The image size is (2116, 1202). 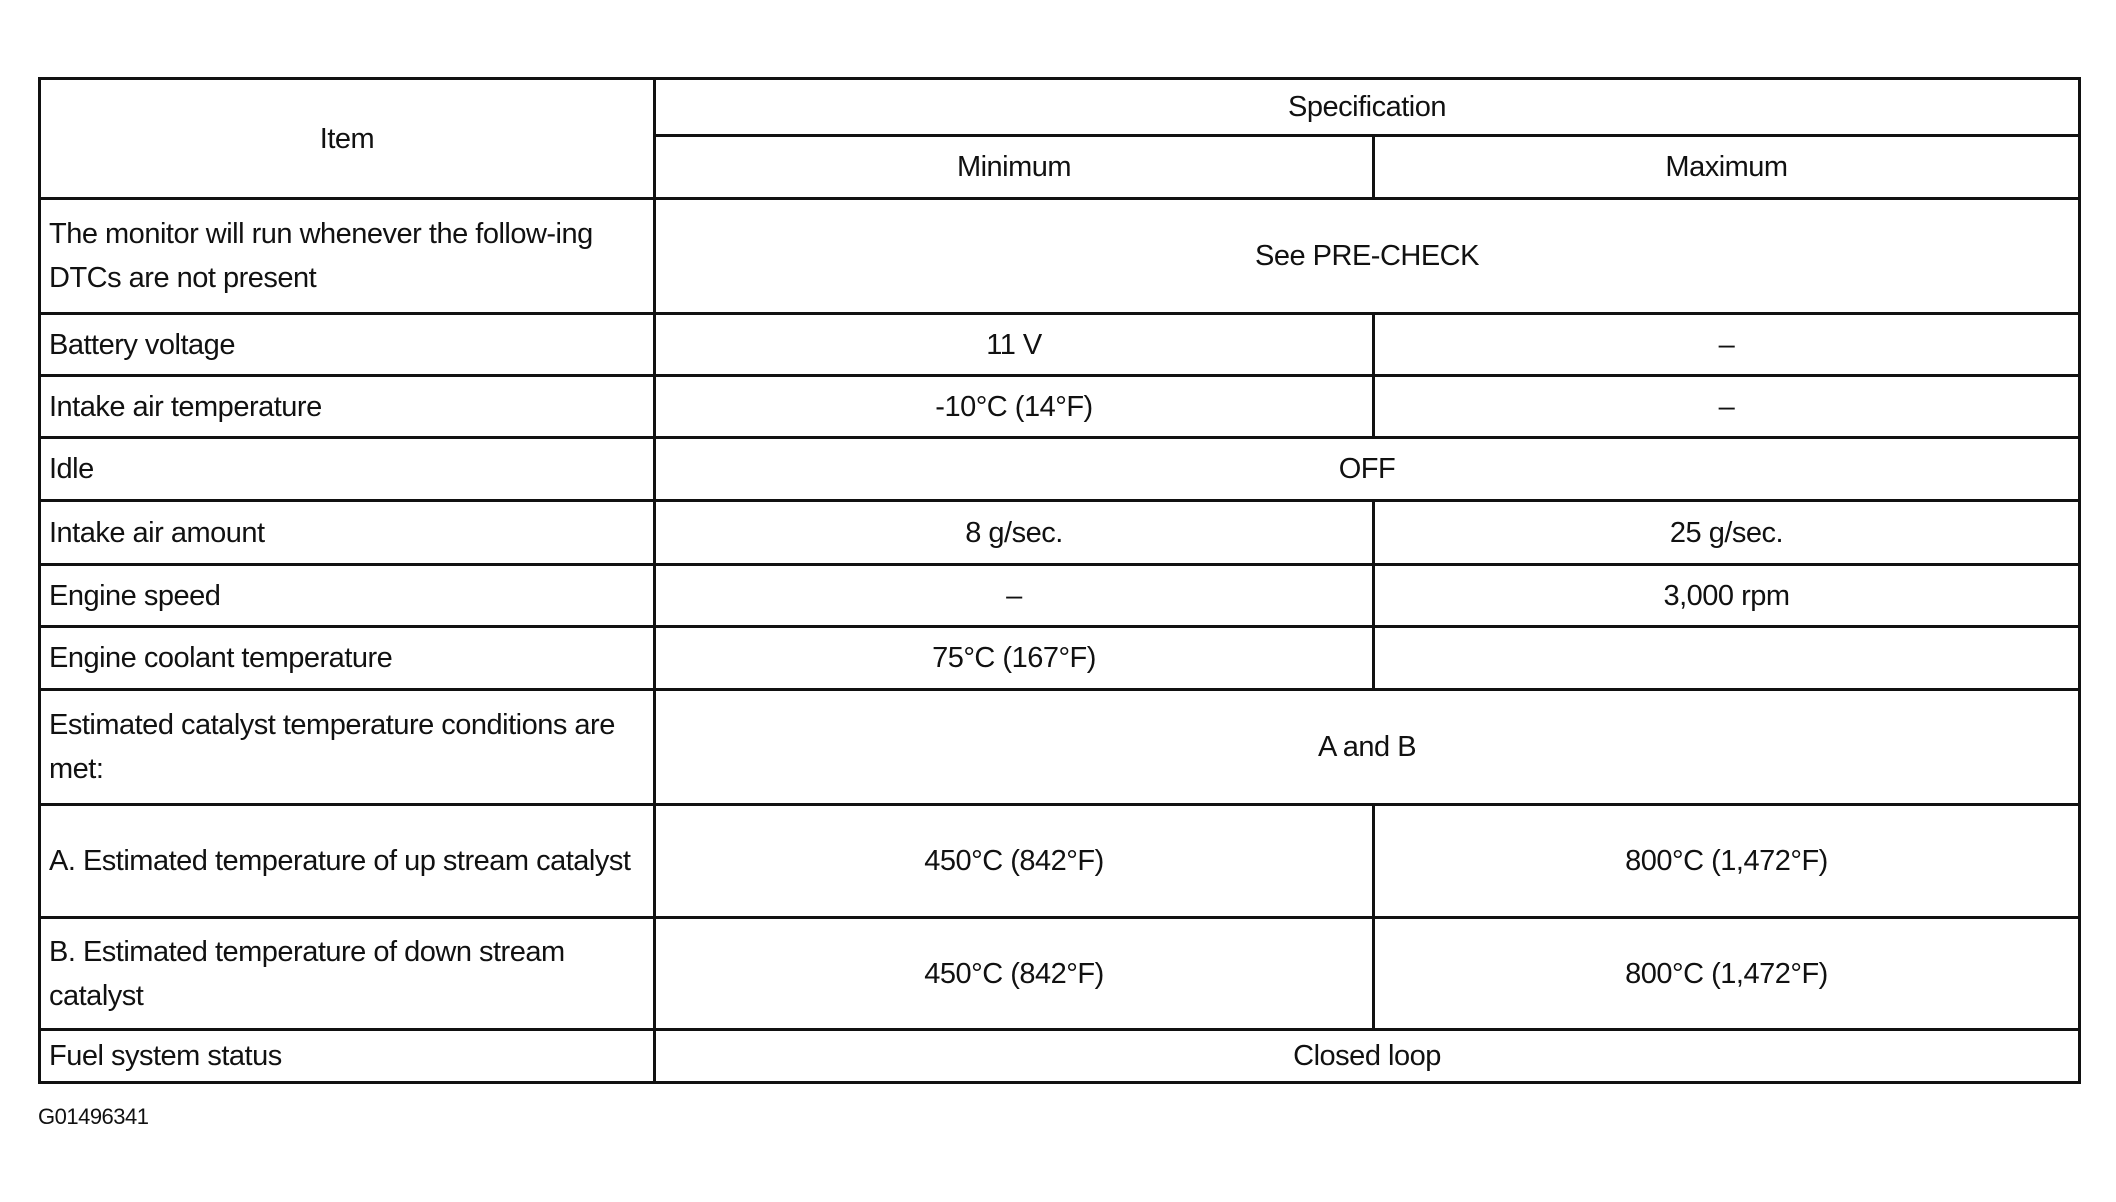 What do you see at coordinates (1726, 167) in the screenshot?
I see `header-maximum: Maximum` at bounding box center [1726, 167].